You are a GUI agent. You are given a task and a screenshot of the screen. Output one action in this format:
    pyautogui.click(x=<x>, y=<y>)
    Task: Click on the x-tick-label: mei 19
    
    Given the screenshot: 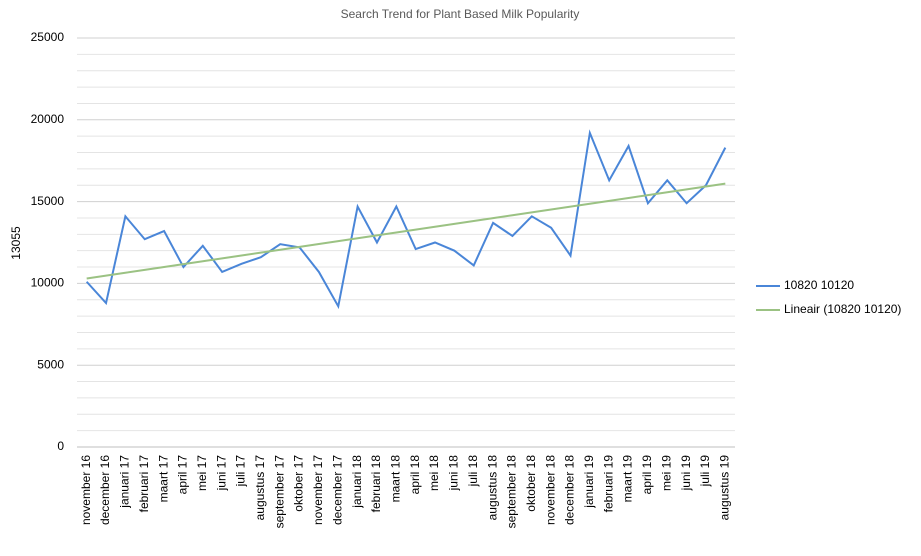 What is the action you would take?
    pyautogui.click(x=666, y=473)
    